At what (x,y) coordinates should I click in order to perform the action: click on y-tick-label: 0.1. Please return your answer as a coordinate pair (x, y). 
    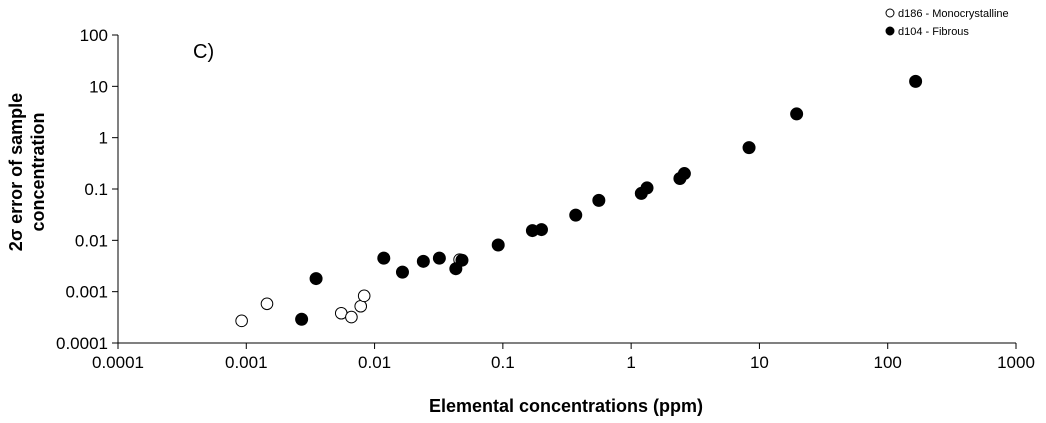
    Looking at the image, I should click on (96, 189).